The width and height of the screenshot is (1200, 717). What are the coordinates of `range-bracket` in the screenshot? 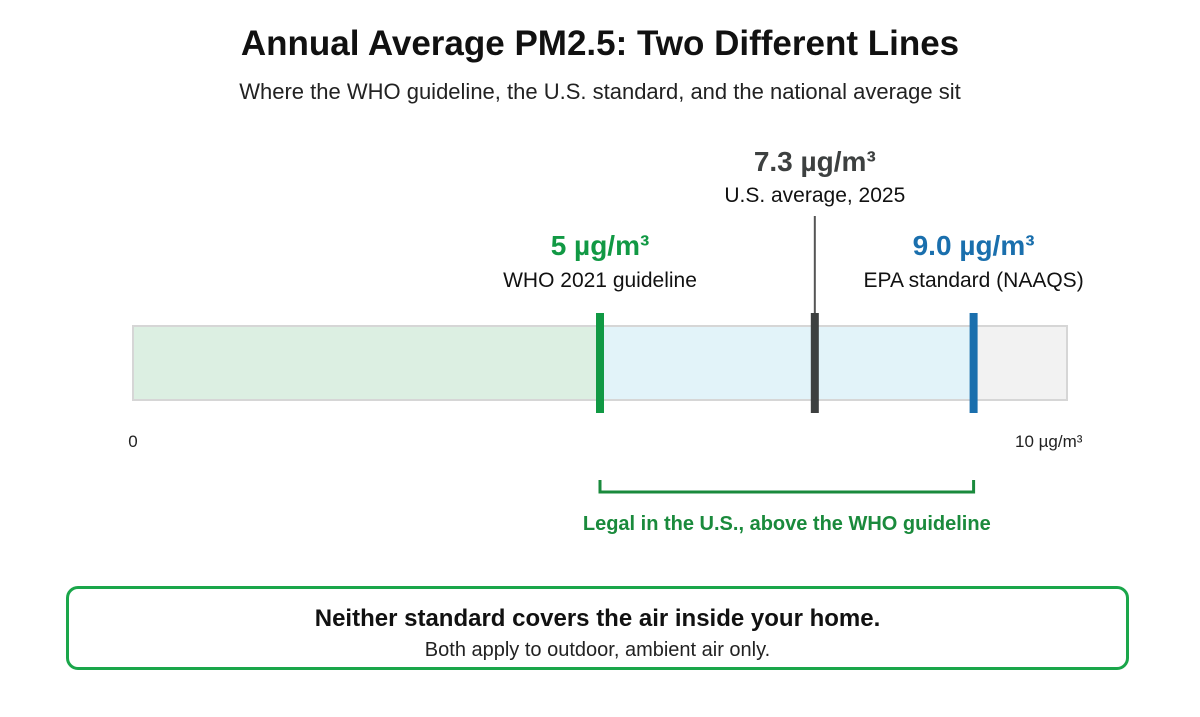 It's located at (787, 487).